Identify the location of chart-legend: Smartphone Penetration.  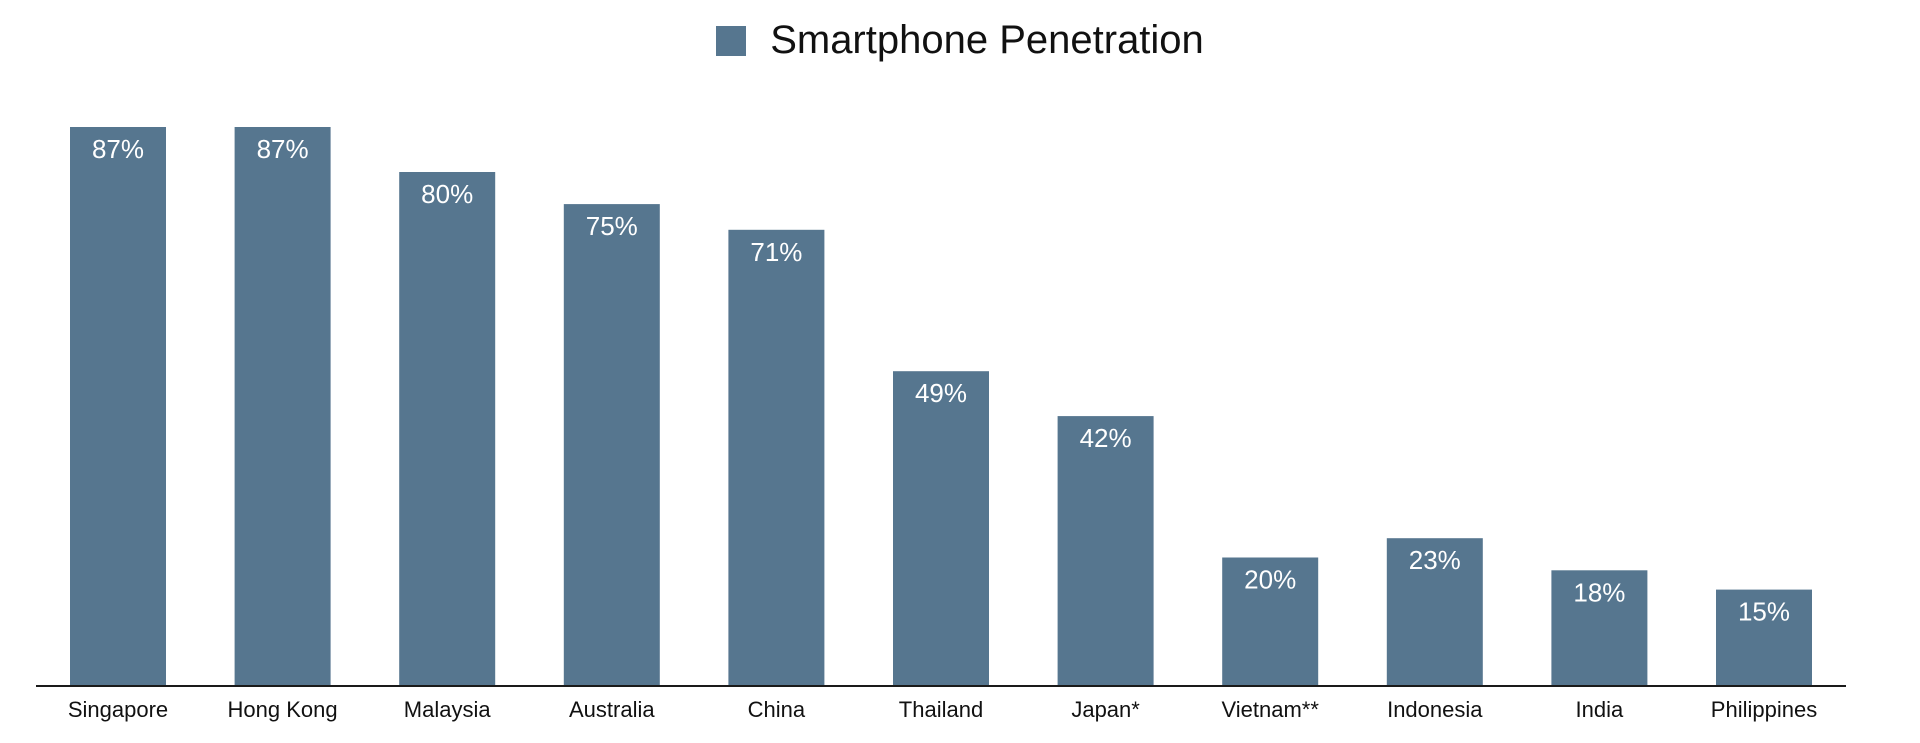
(960, 40).